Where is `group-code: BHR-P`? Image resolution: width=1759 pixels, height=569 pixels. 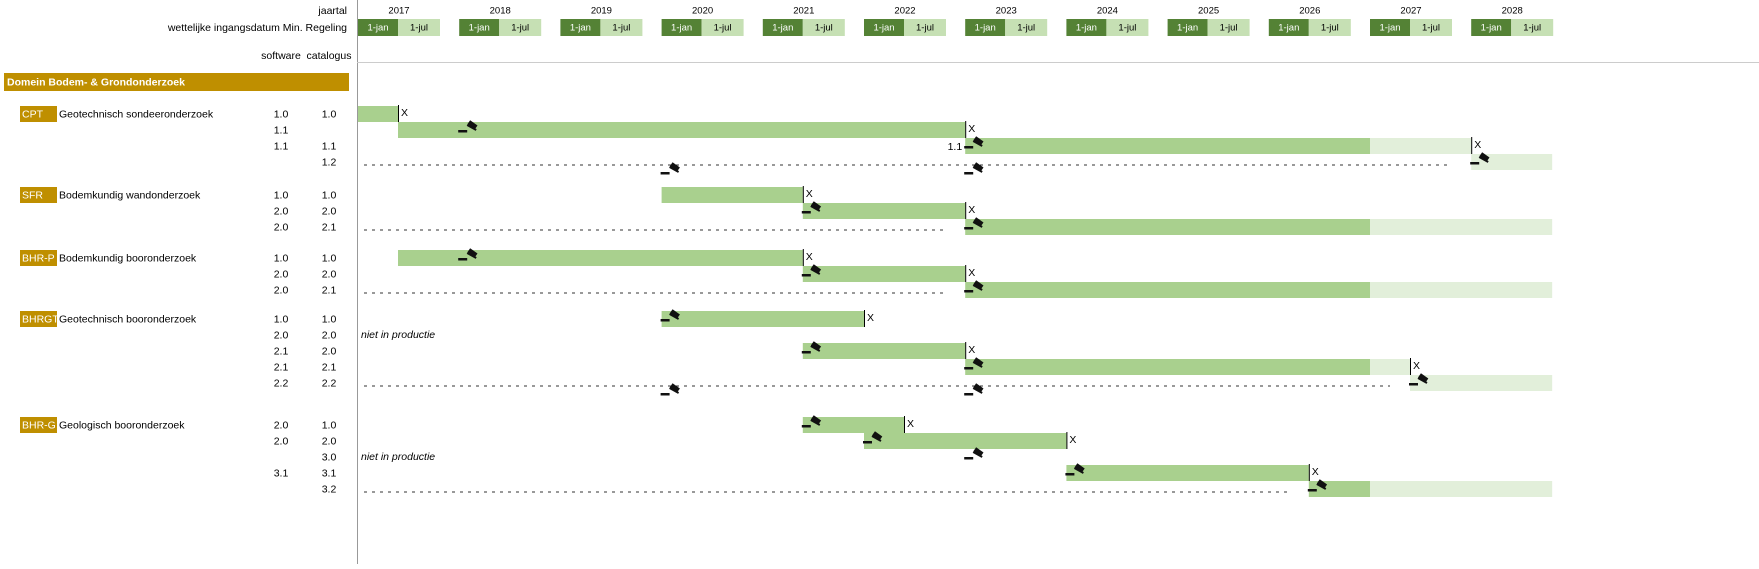
group-code: BHR-P is located at coordinates (38, 258).